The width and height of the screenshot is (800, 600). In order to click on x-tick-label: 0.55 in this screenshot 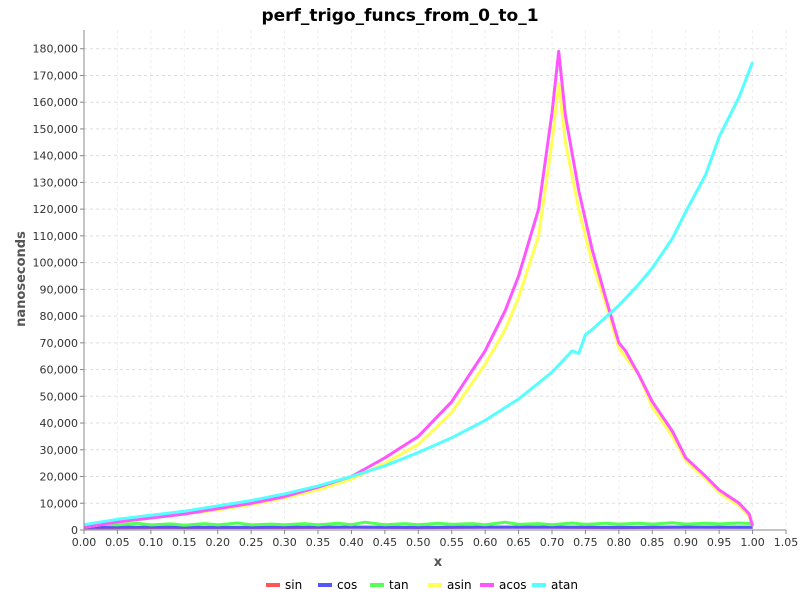, I will do `click(451, 542)`.